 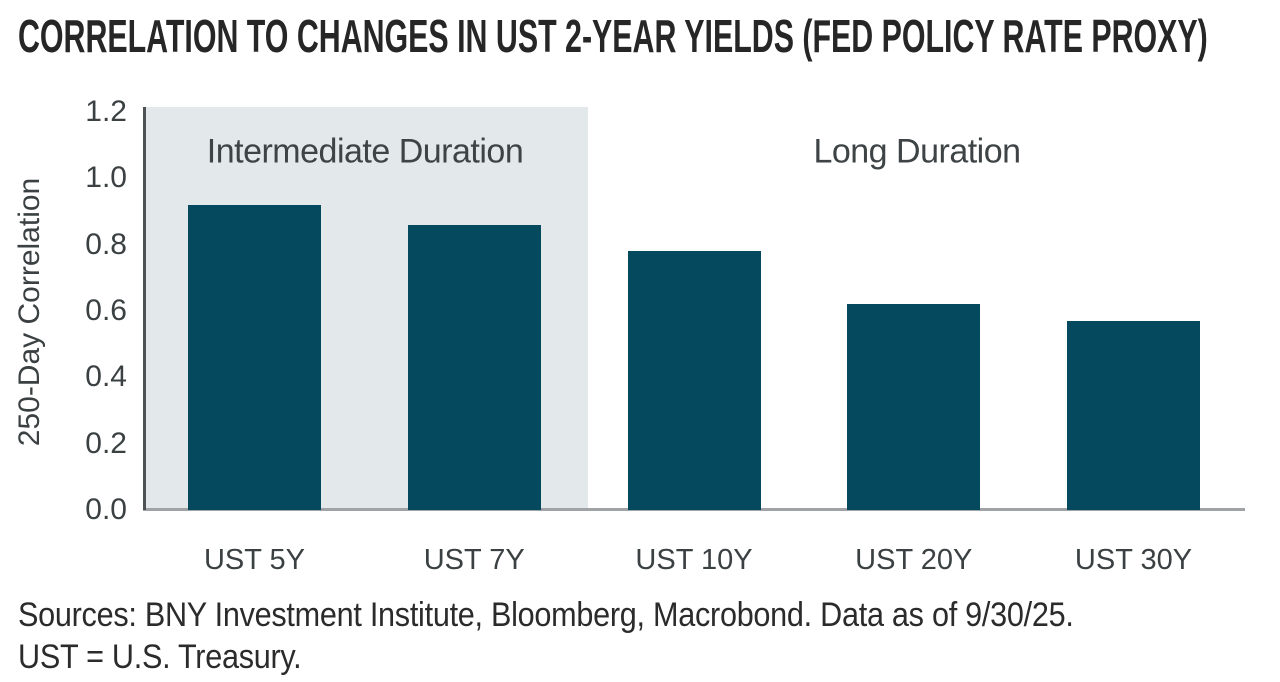 I want to click on x-axis-label-ust-30y: UST 30Y, so click(x=1133, y=560).